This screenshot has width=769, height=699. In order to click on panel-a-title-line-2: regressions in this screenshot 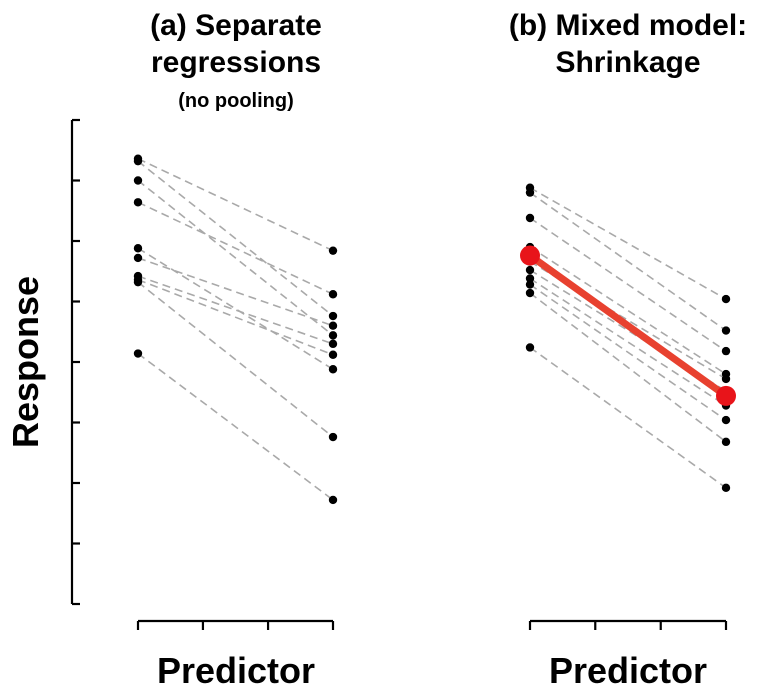, I will do `click(236, 62)`.